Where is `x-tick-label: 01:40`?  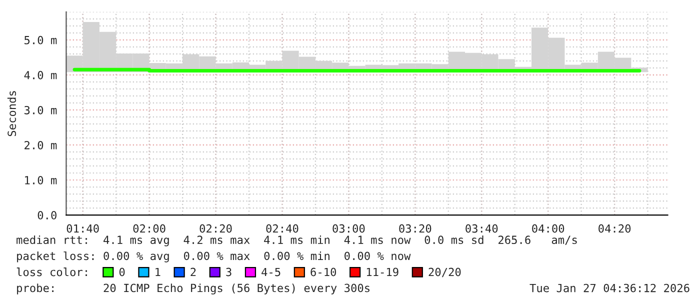
x-tick-label: 01:40 is located at coordinates (82, 228).